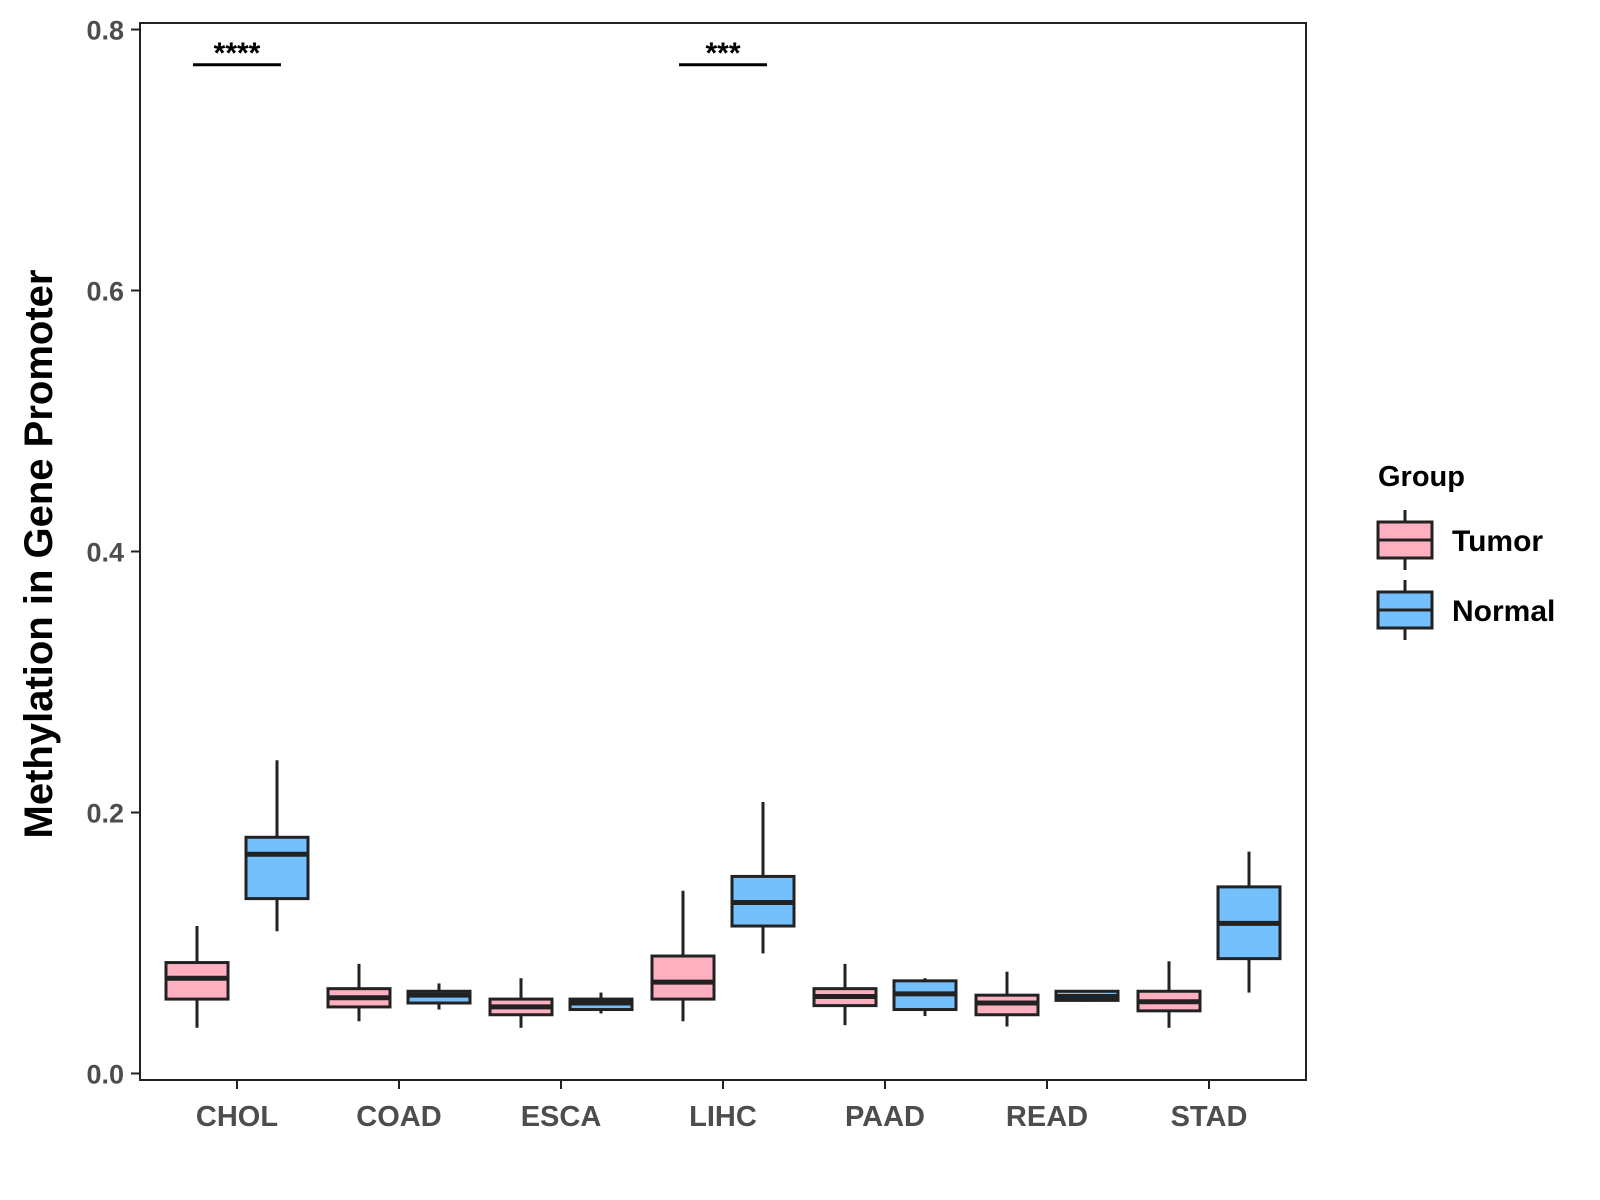  I want to click on y-axis-title: Methylation in Gene Promoter, so click(39, 554).